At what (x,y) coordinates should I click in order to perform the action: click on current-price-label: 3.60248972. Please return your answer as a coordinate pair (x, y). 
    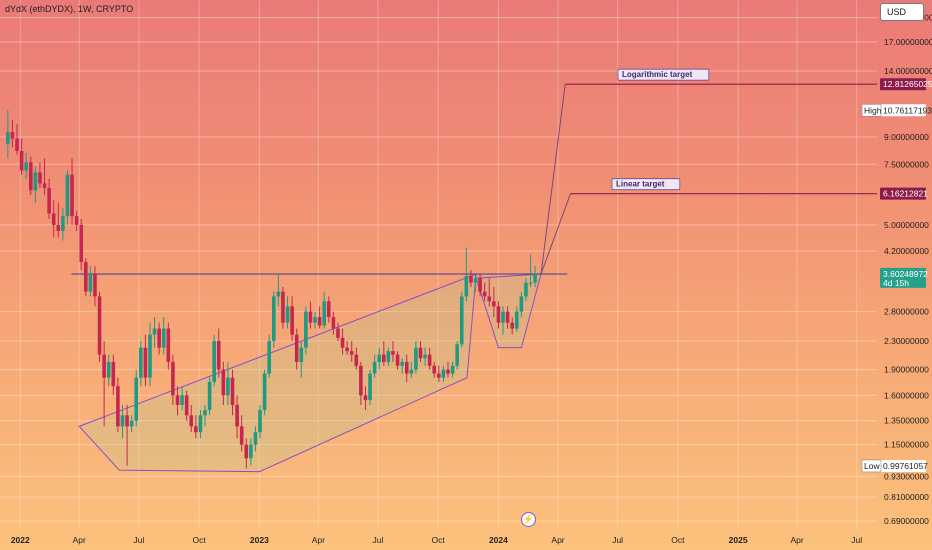
    Looking at the image, I should click on (905, 274).